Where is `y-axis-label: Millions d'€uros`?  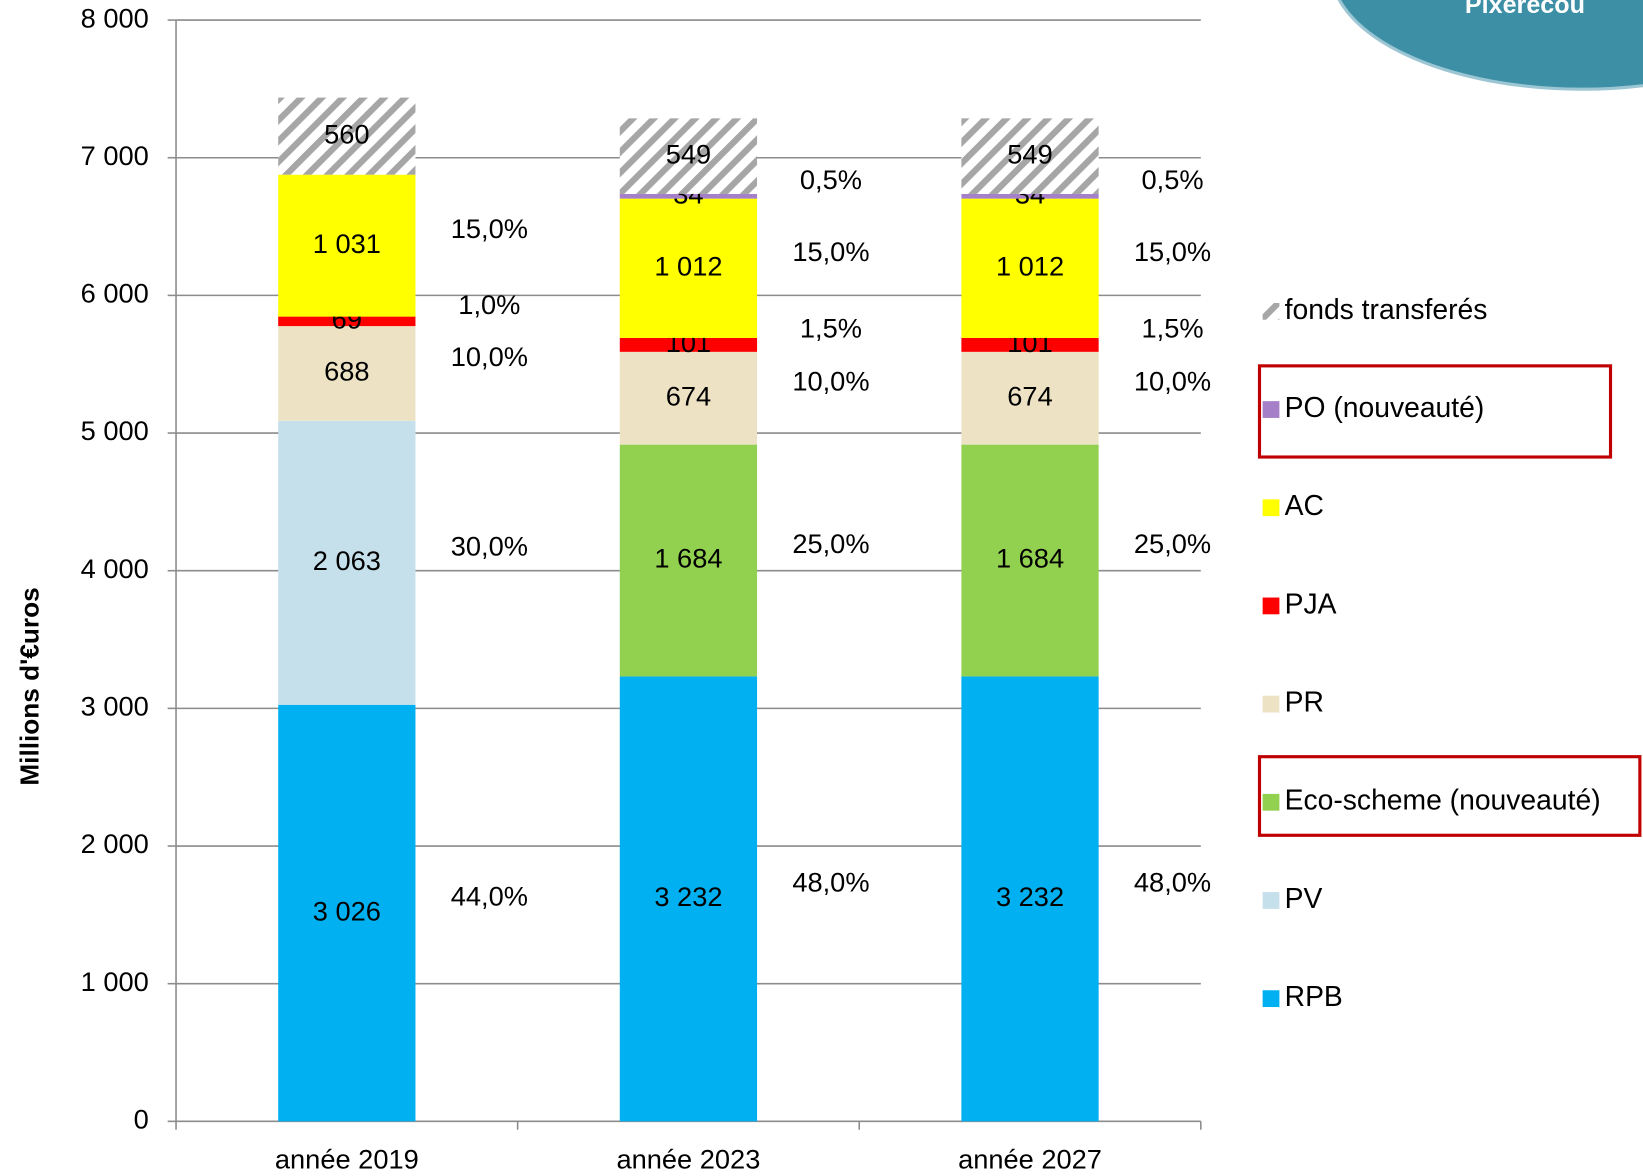
y-axis-label: Millions d'€uros is located at coordinates (29, 686).